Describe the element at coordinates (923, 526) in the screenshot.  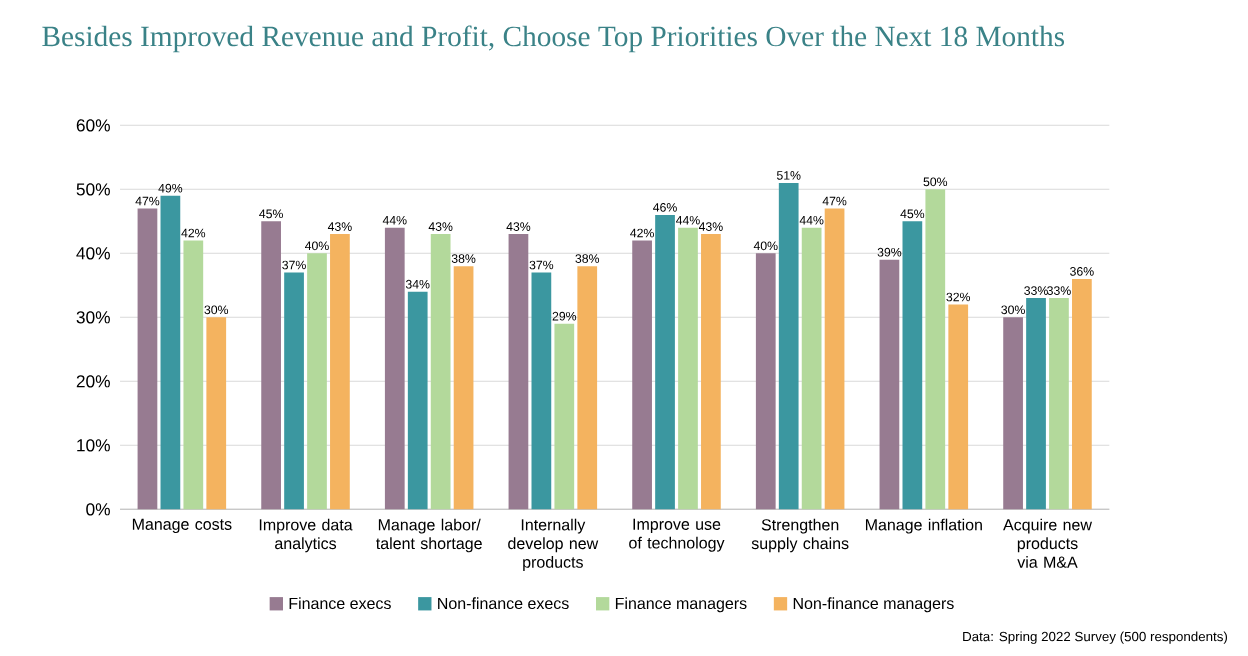
I see `x-tick-label: Manage inflation` at that location.